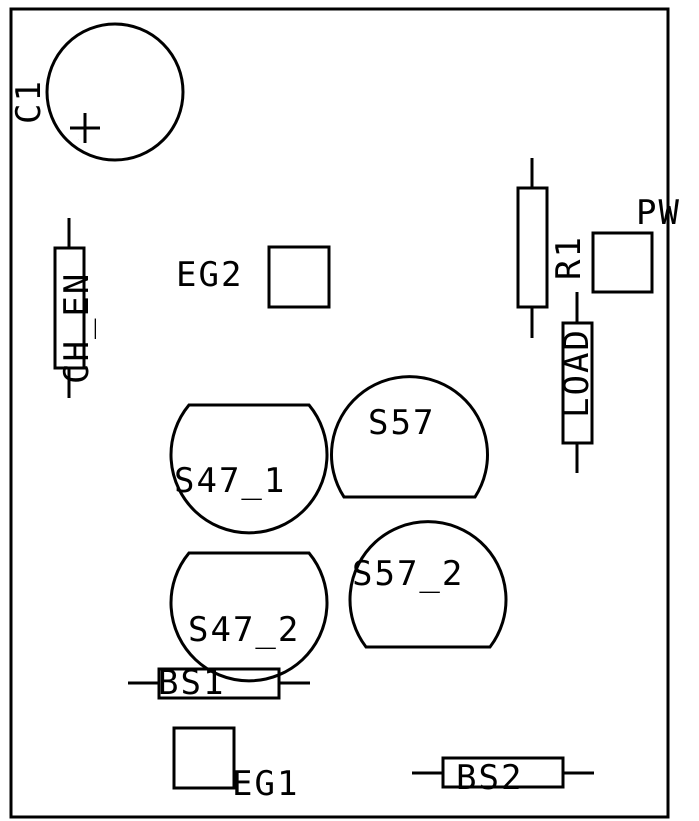 The width and height of the screenshot is (699, 821). I want to click on transistor-s557-2-outline, so click(428, 584).